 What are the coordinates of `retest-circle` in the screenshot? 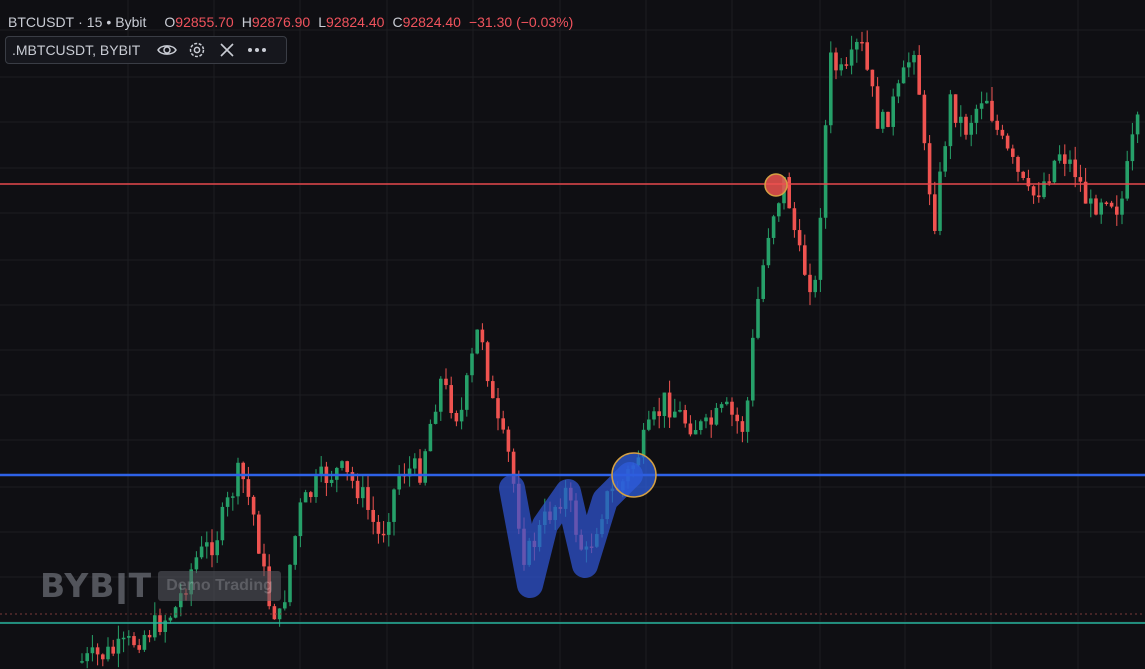 It's located at (634, 475).